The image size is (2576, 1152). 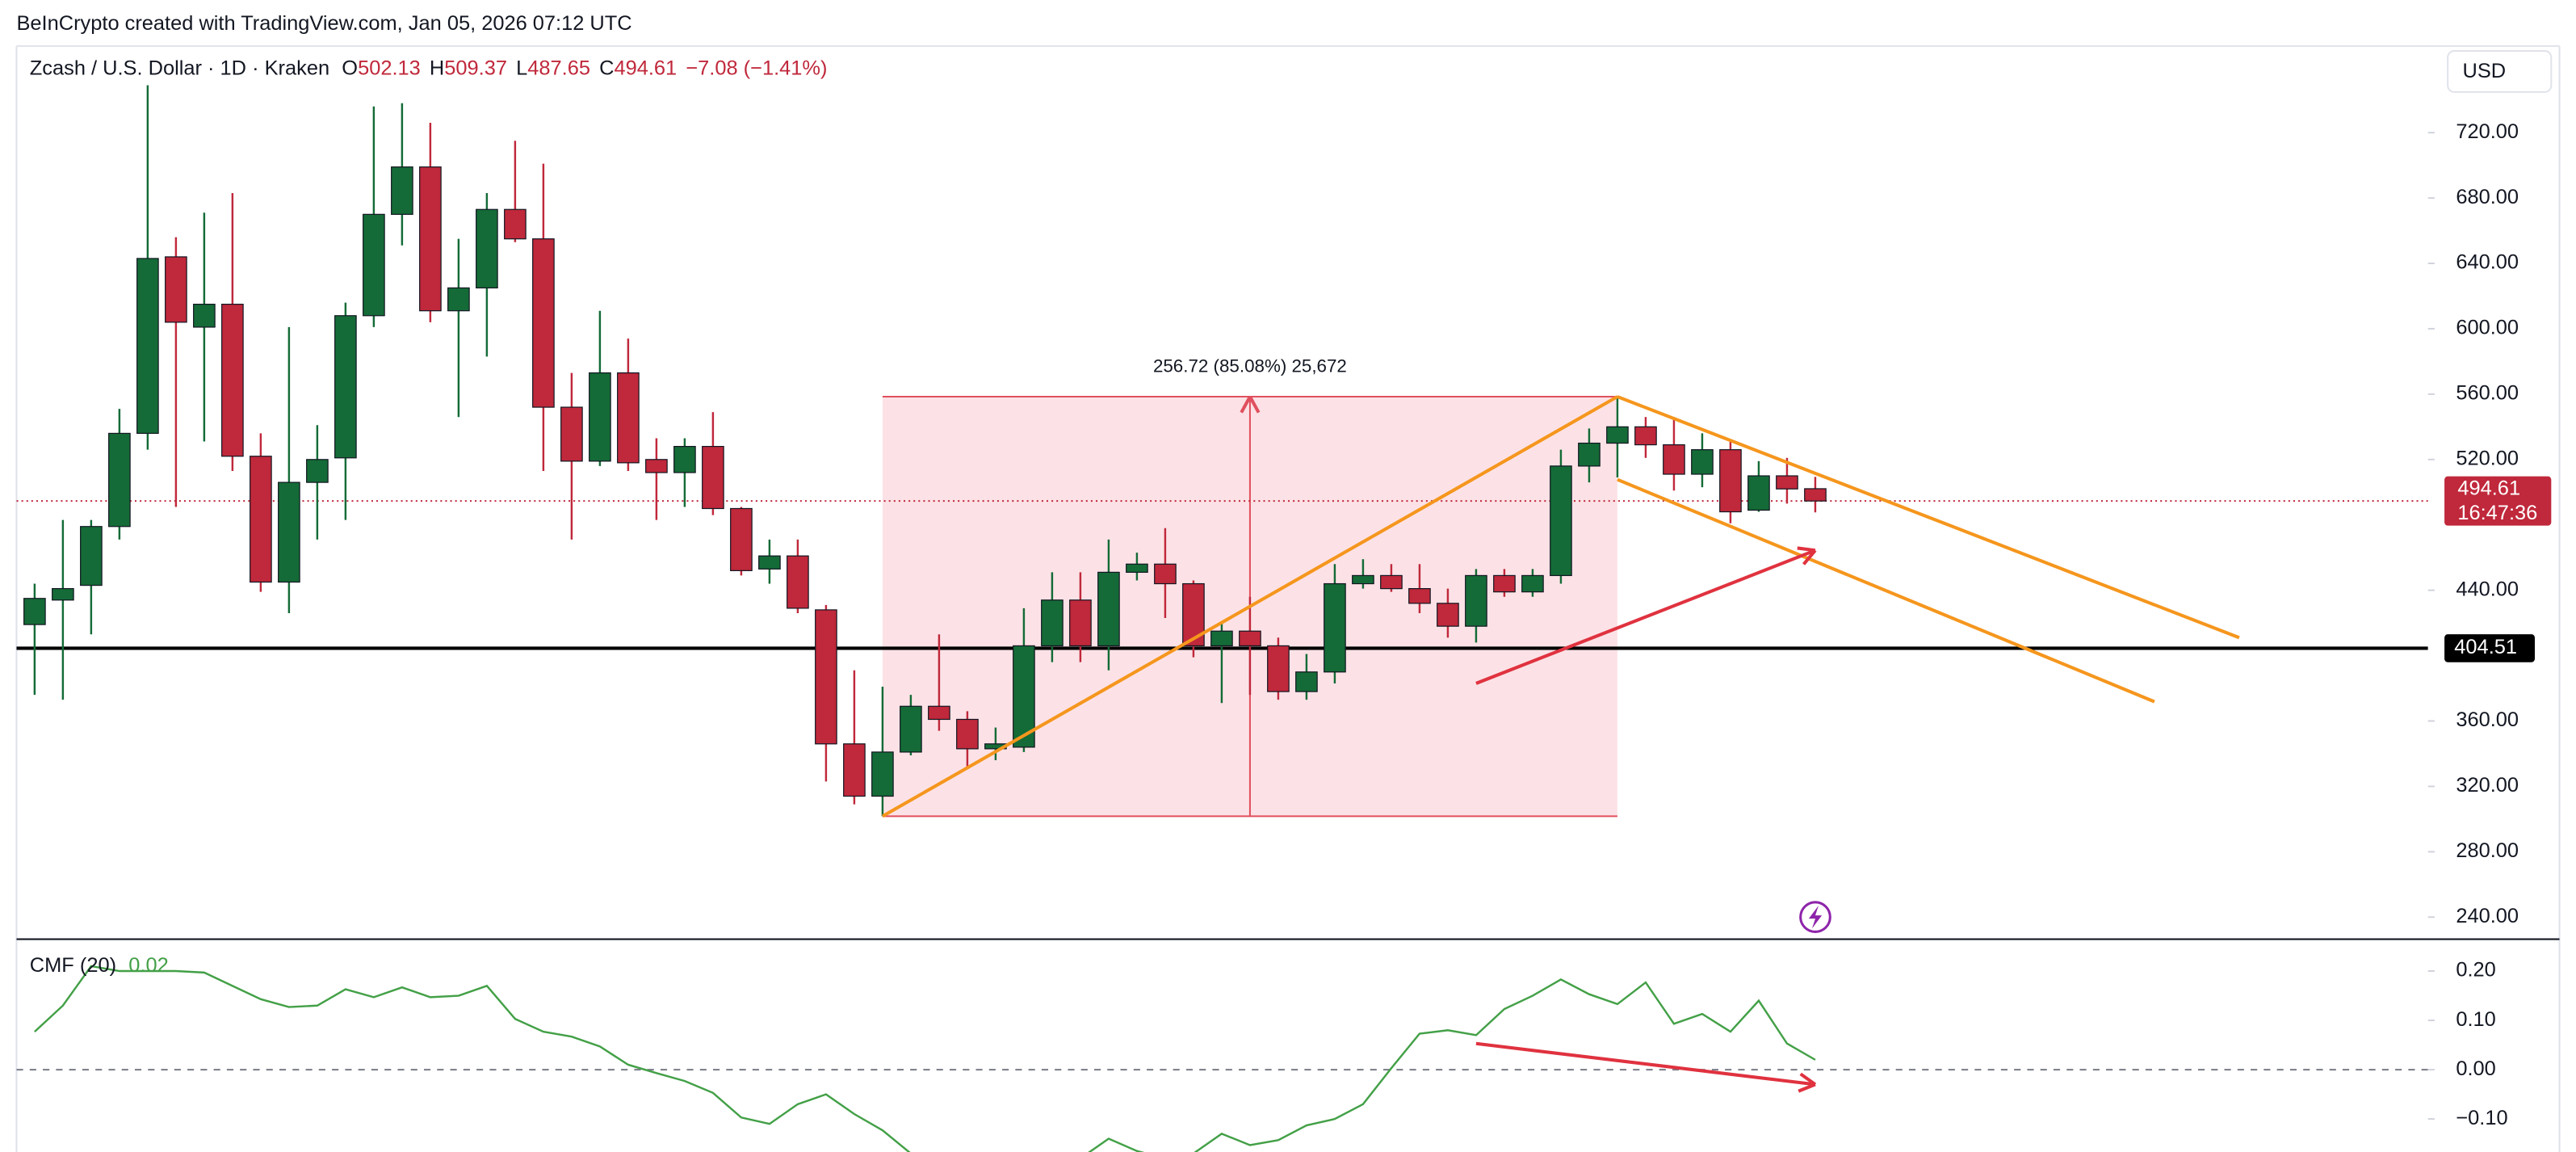 What do you see at coordinates (2481, 1118) in the screenshot?
I see `y-tick-label: −0.10` at bounding box center [2481, 1118].